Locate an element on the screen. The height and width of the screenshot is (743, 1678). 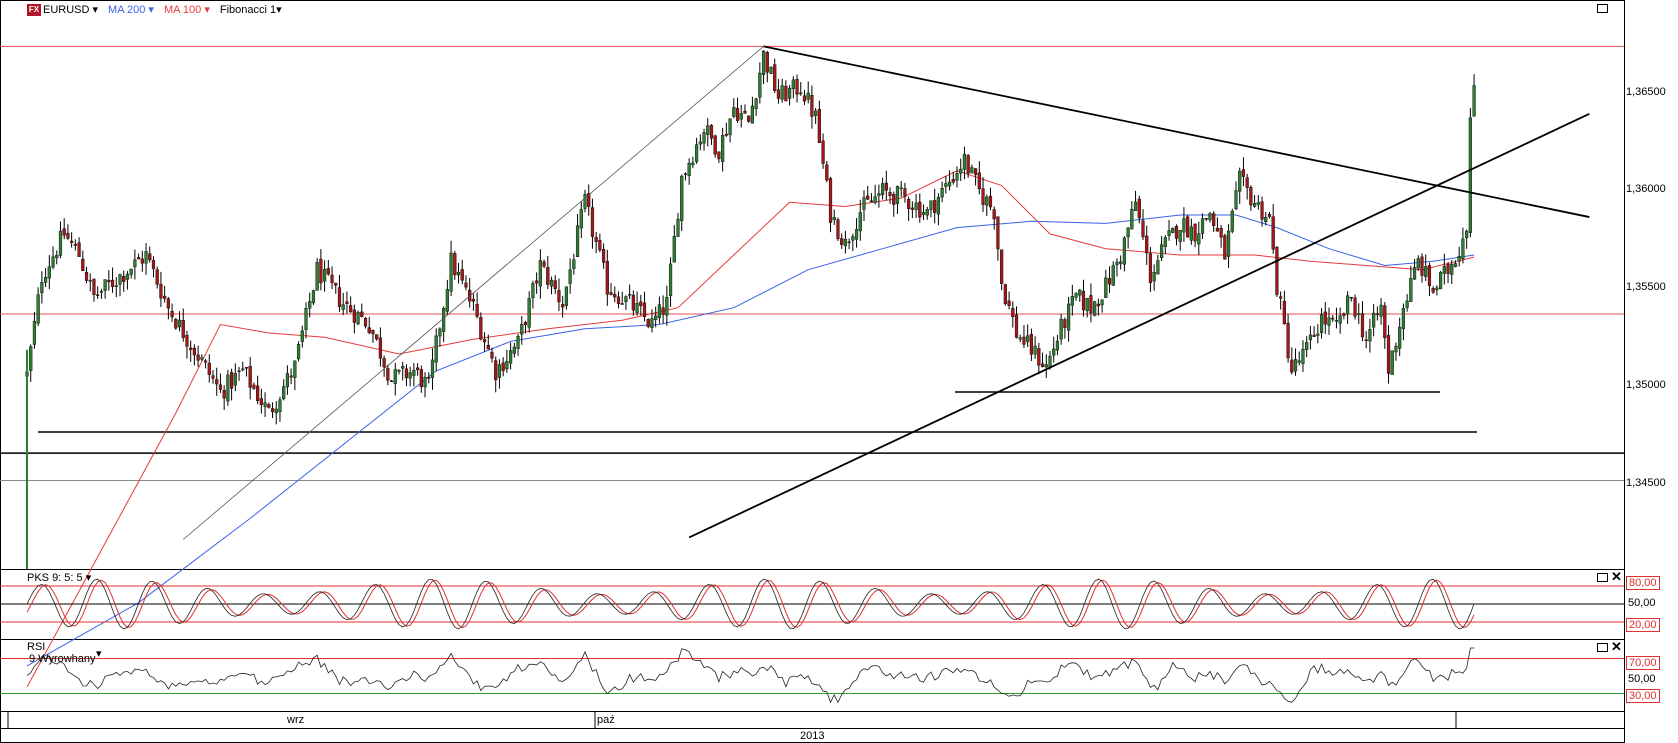
symbol-selector: EURUSD ▾ is located at coordinates (70, 9).